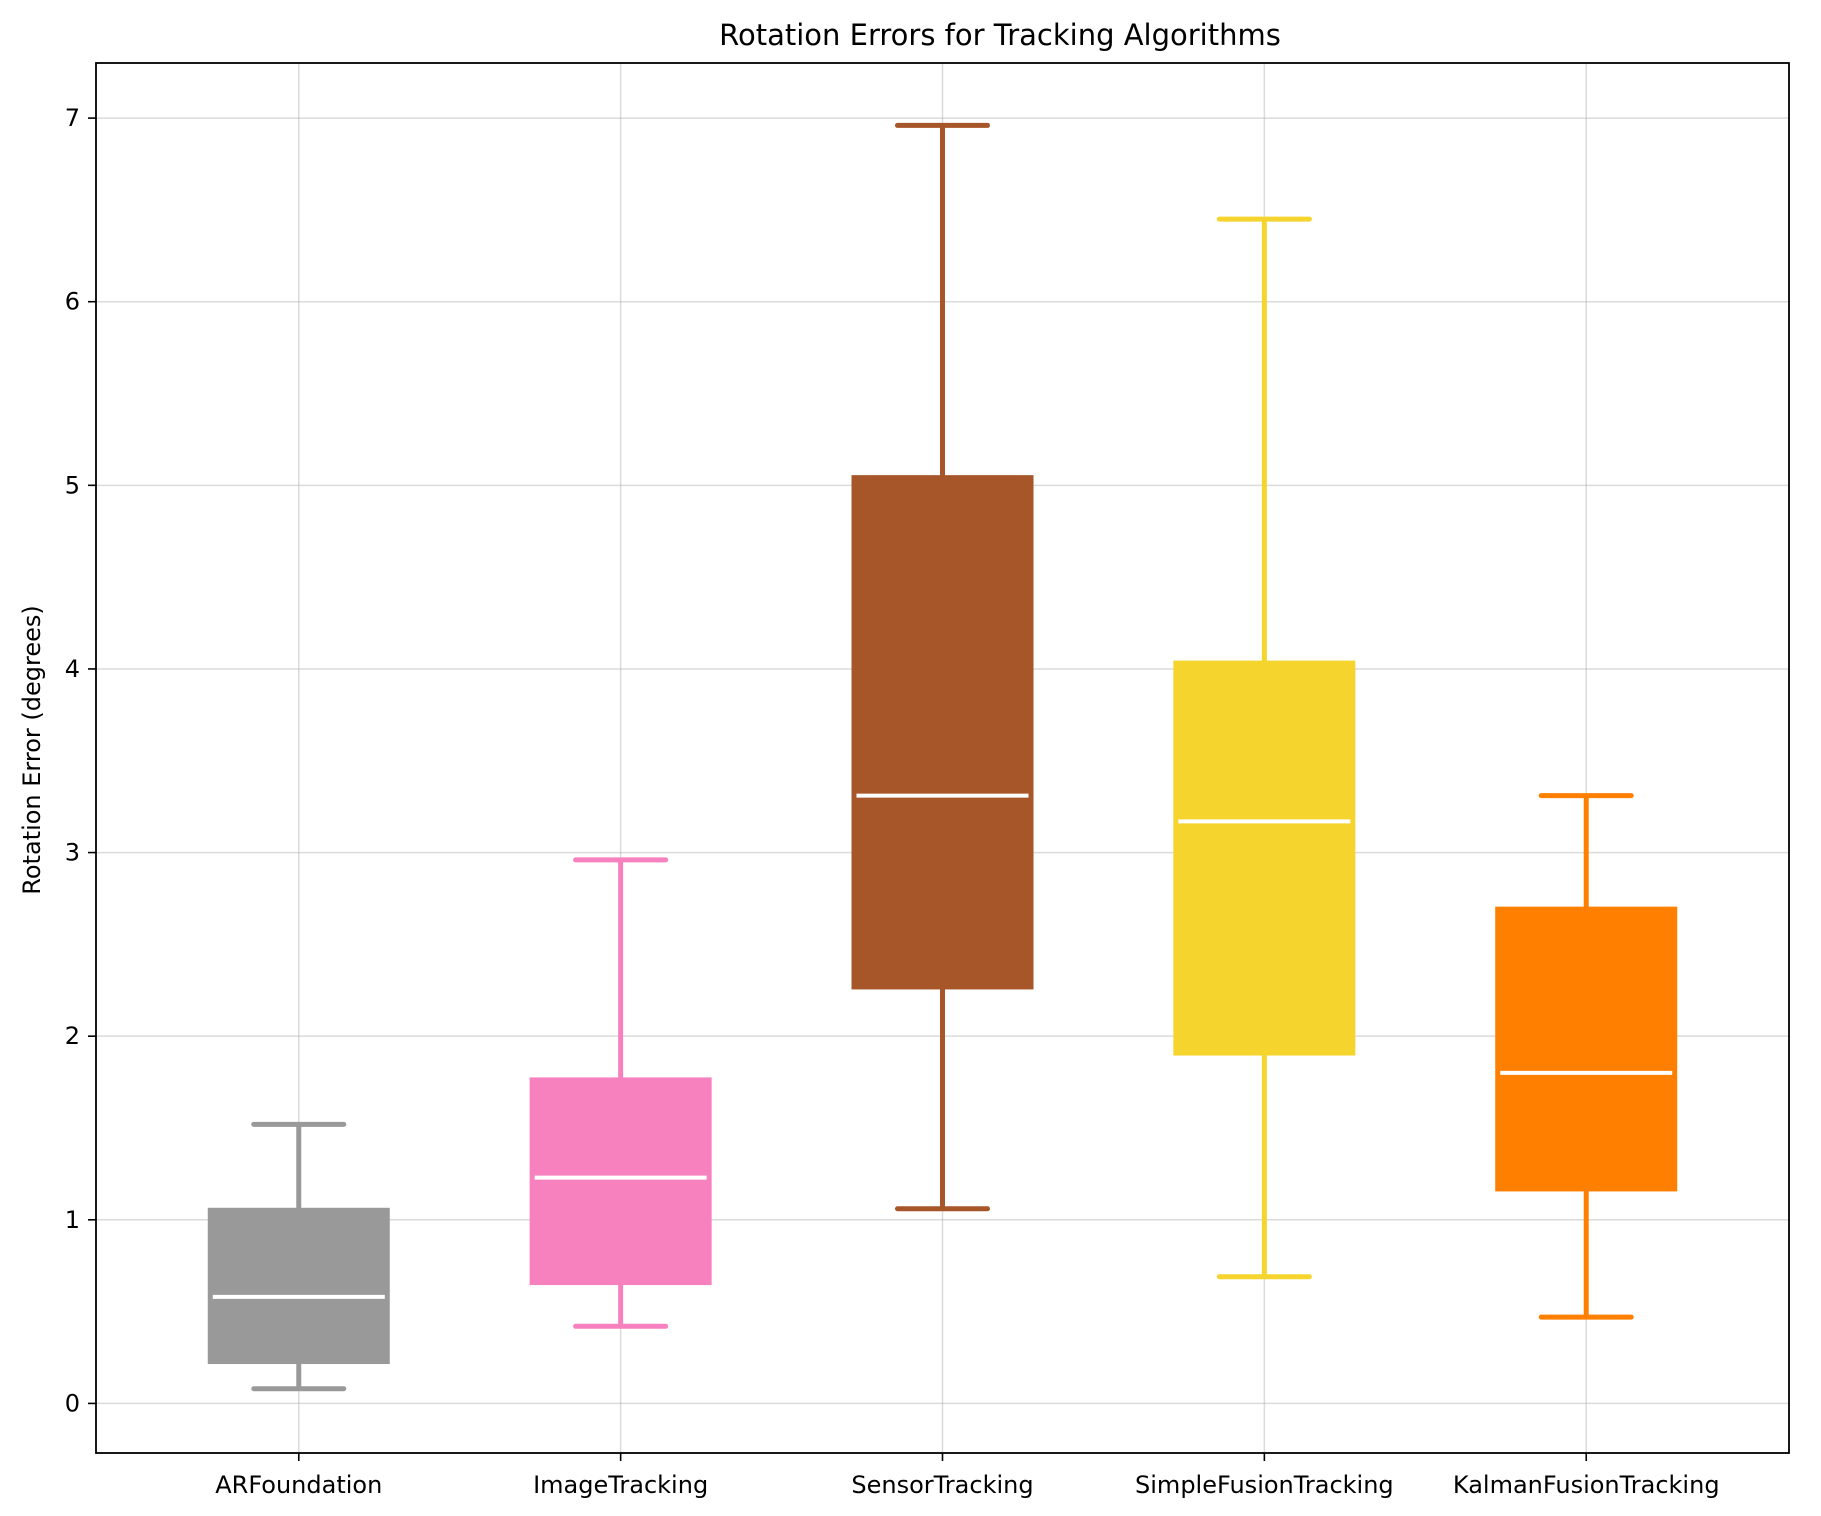  I want to click on y-tick-label: 6, so click(72, 302).